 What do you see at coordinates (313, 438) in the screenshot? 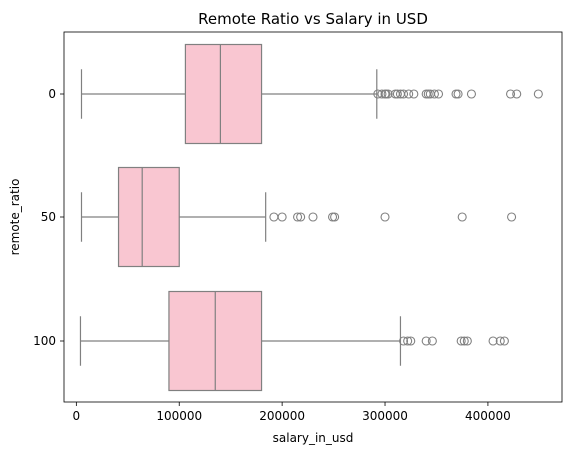
I see `x-axis-label: salary_in_usd` at bounding box center [313, 438].